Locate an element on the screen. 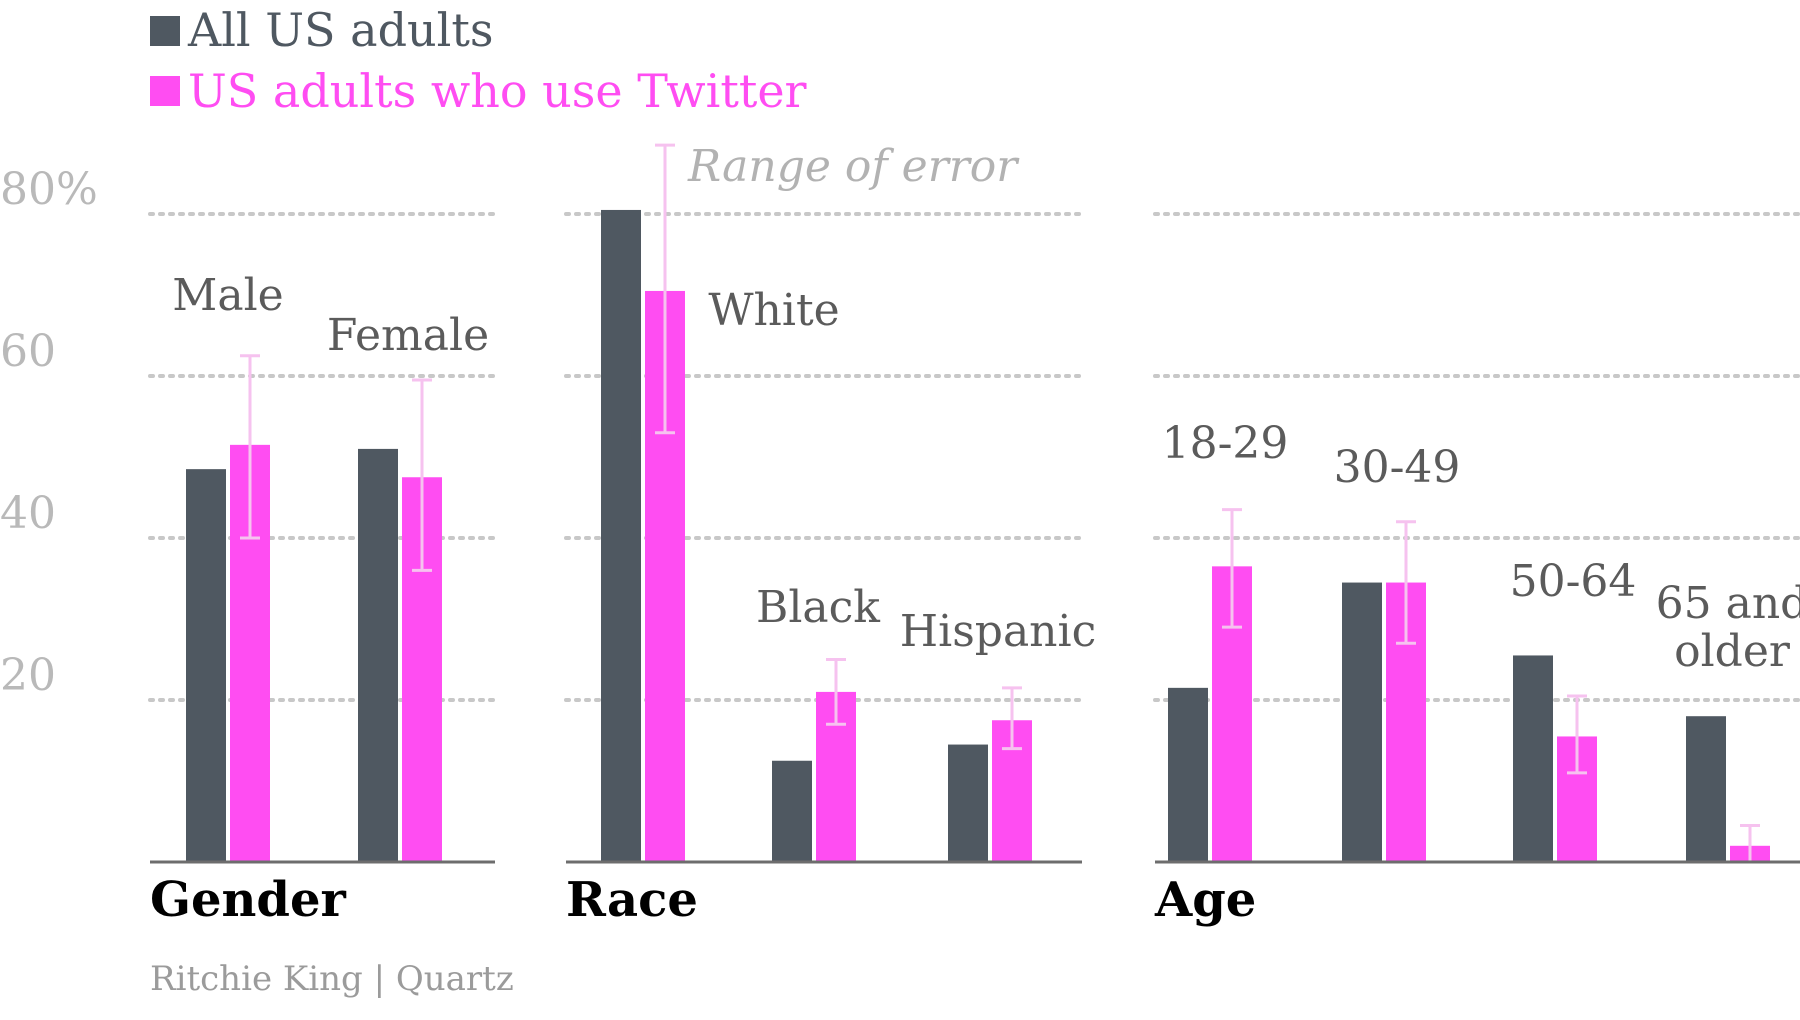  group-title-age: Age is located at coordinates (1205, 900).